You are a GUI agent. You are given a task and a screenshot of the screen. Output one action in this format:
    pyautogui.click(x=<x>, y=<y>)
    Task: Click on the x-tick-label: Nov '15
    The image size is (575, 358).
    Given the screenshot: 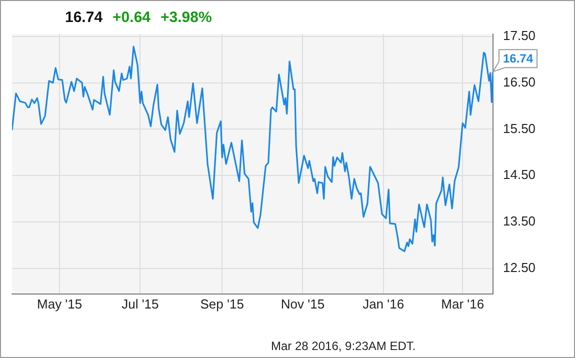 What is the action you would take?
    pyautogui.click(x=302, y=304)
    